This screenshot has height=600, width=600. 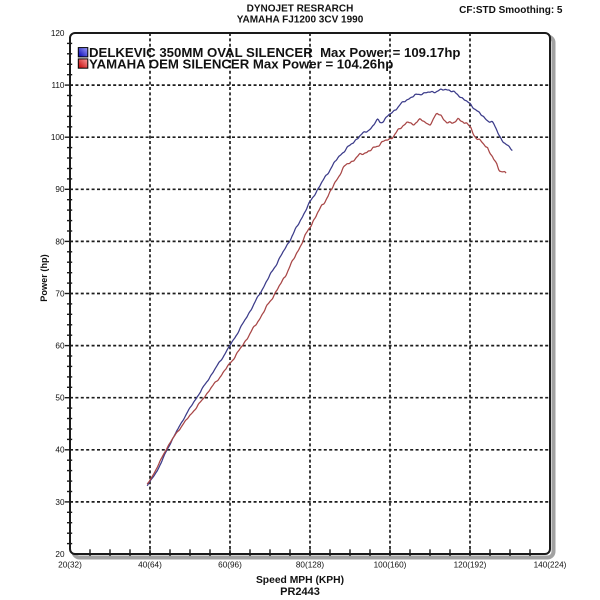 I want to click on svg-text: 140(224), so click(x=550, y=565).